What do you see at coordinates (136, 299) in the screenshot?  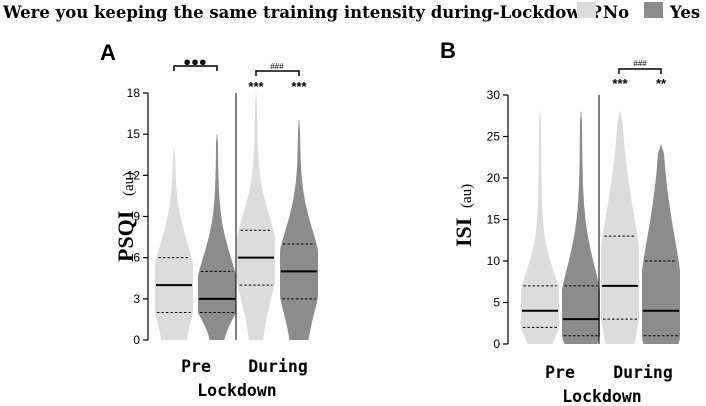 I see `panel-a-y-tick-label: 3` at bounding box center [136, 299].